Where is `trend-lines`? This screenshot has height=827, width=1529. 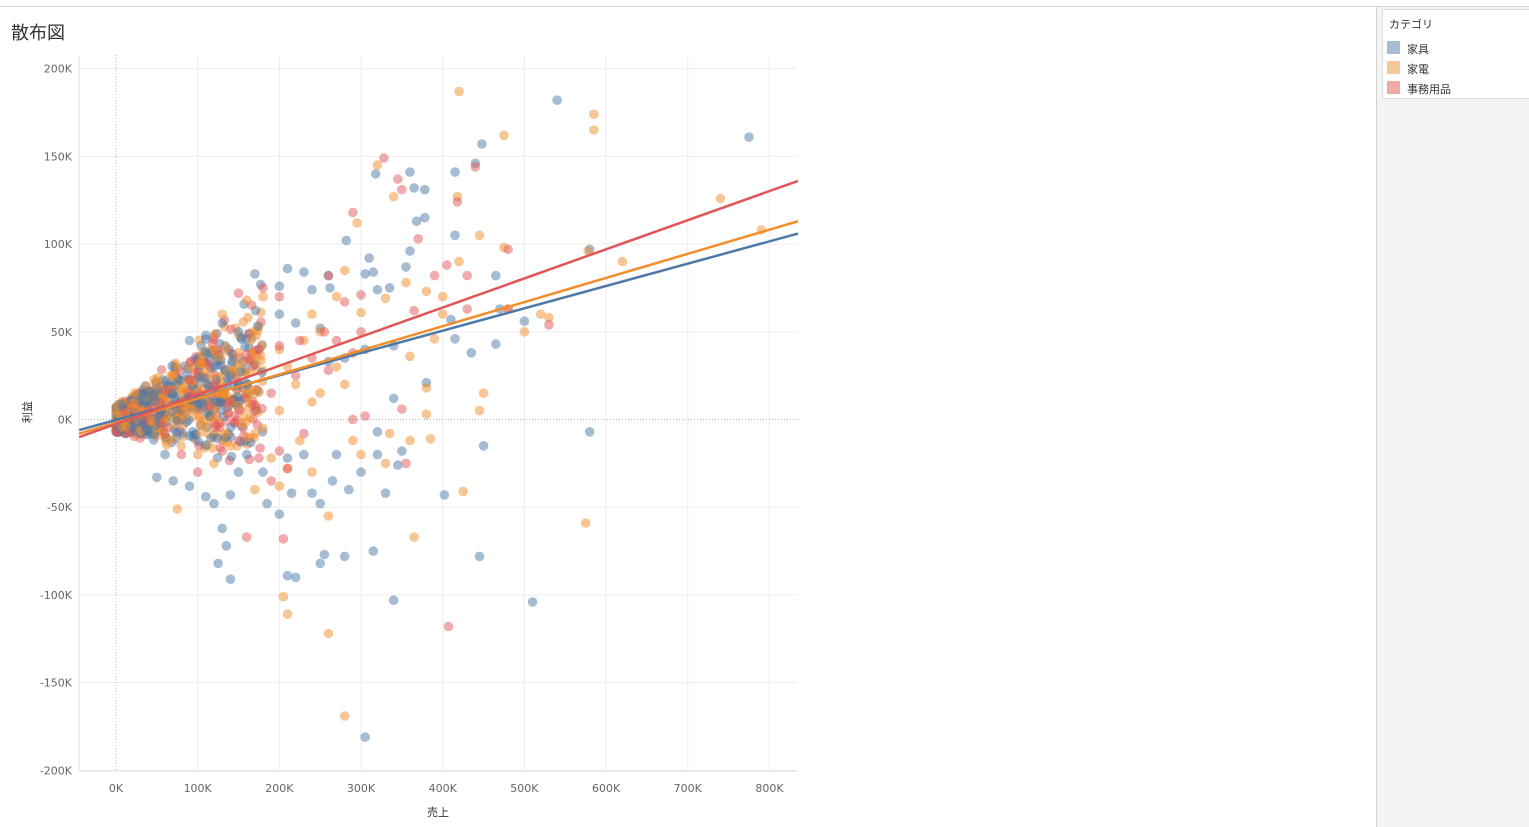
trend-lines is located at coordinates (438, 309).